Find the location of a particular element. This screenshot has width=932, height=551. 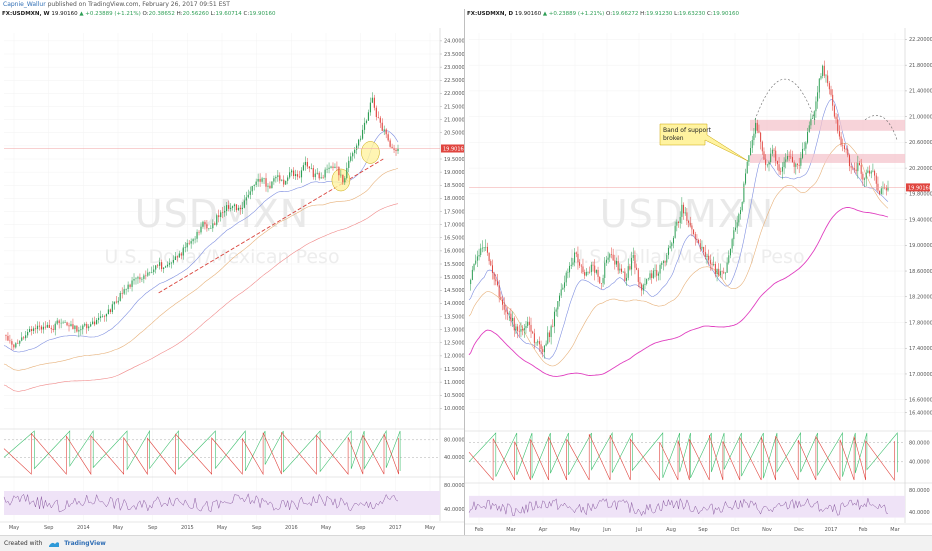

price-tag is located at coordinates (918, 187).